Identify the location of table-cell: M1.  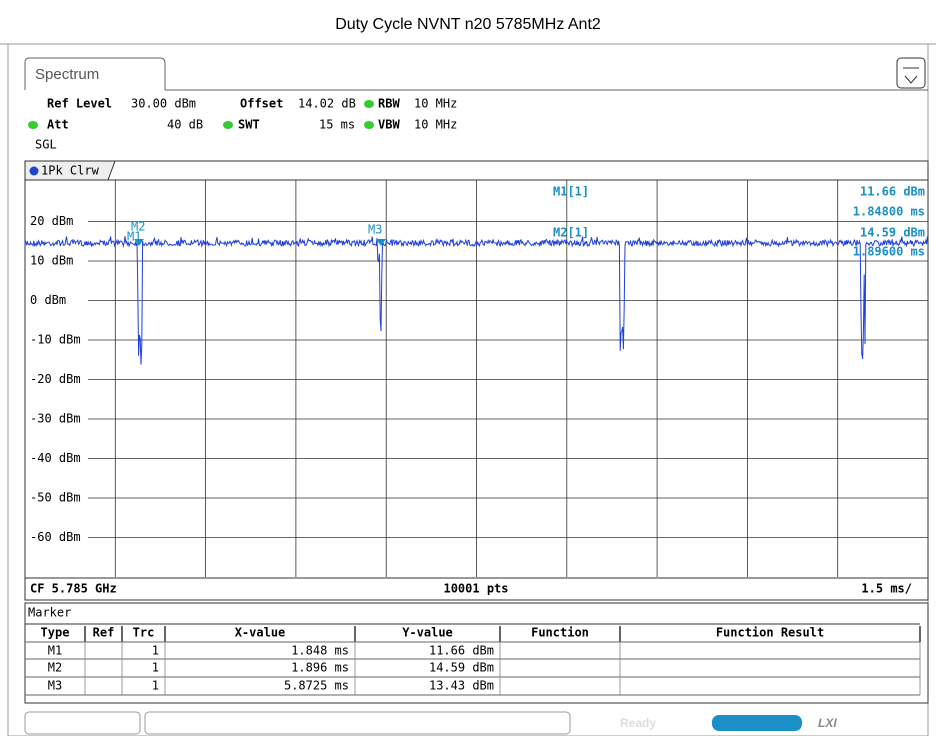
(55, 651).